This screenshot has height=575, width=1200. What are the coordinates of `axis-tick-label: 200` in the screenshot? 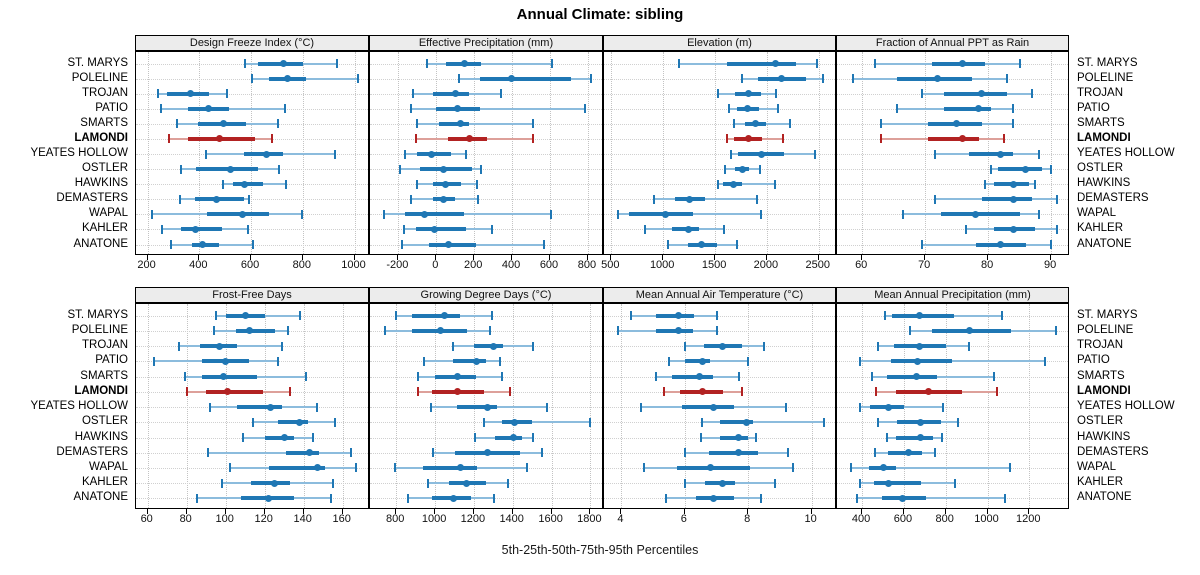 It's located at (473, 265).